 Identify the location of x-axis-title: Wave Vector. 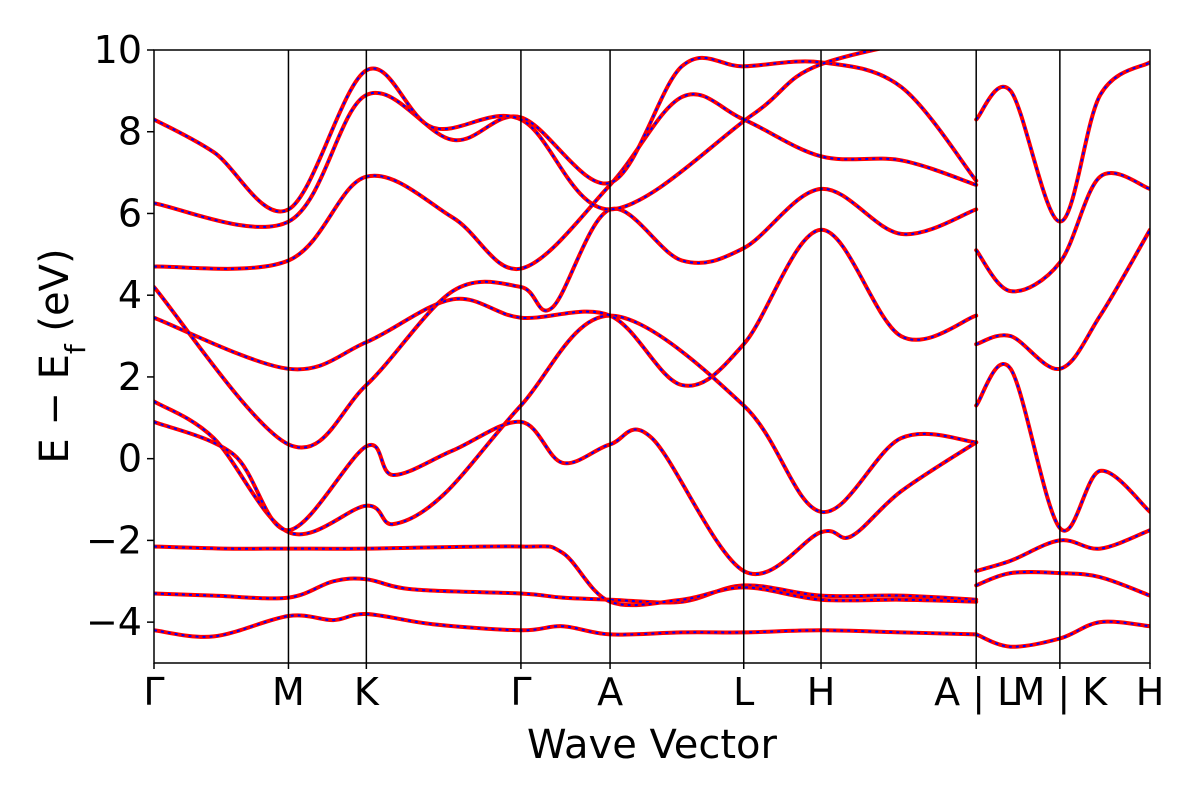
(652, 745).